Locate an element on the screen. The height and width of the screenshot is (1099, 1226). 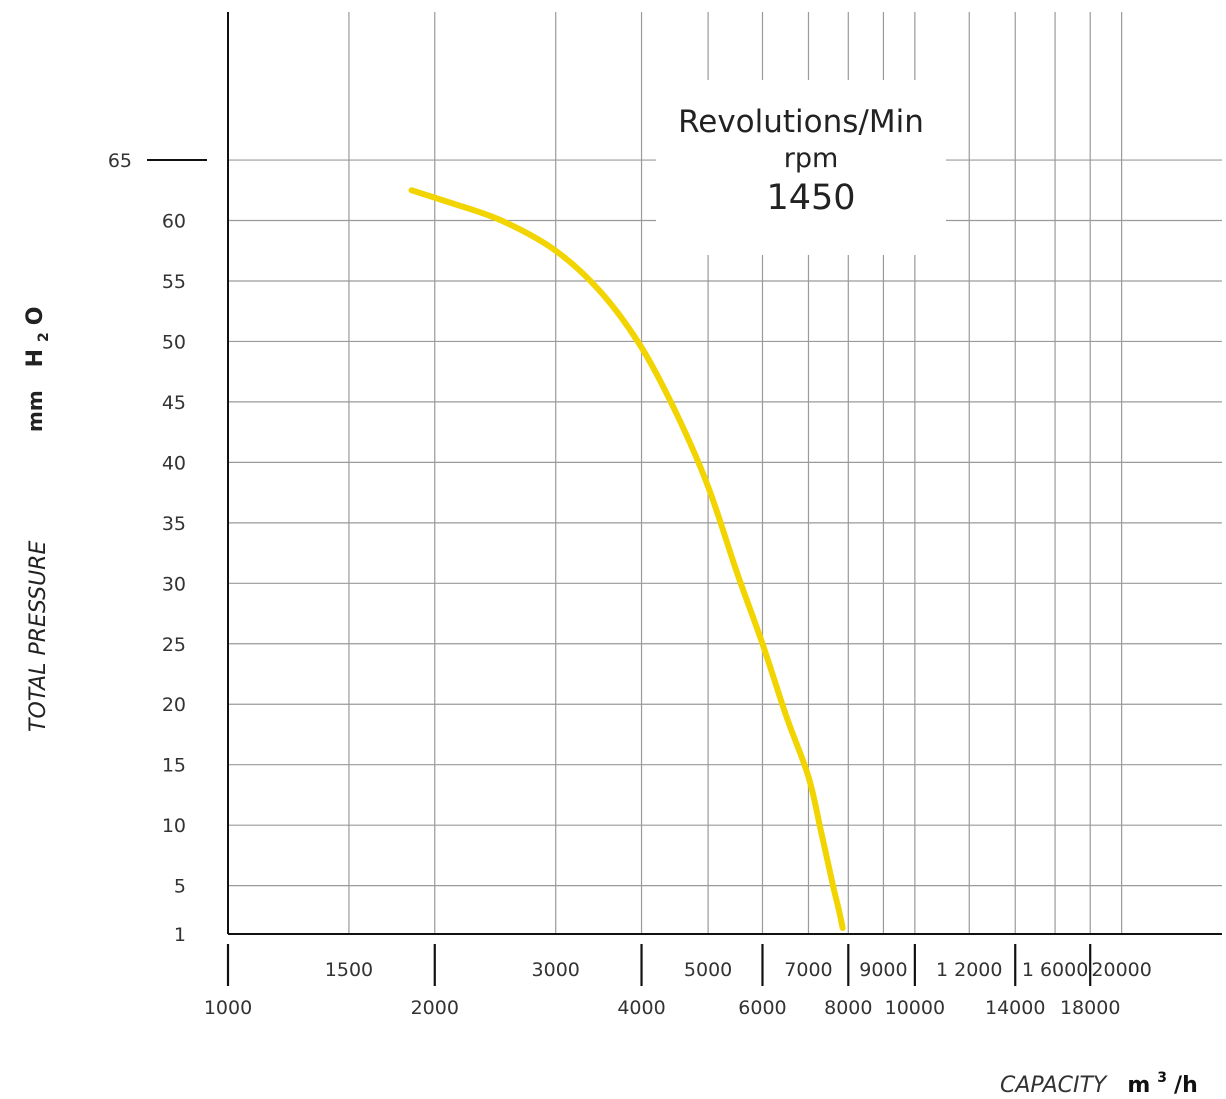
x-unit-main: m is located at coordinates (1138, 1085).